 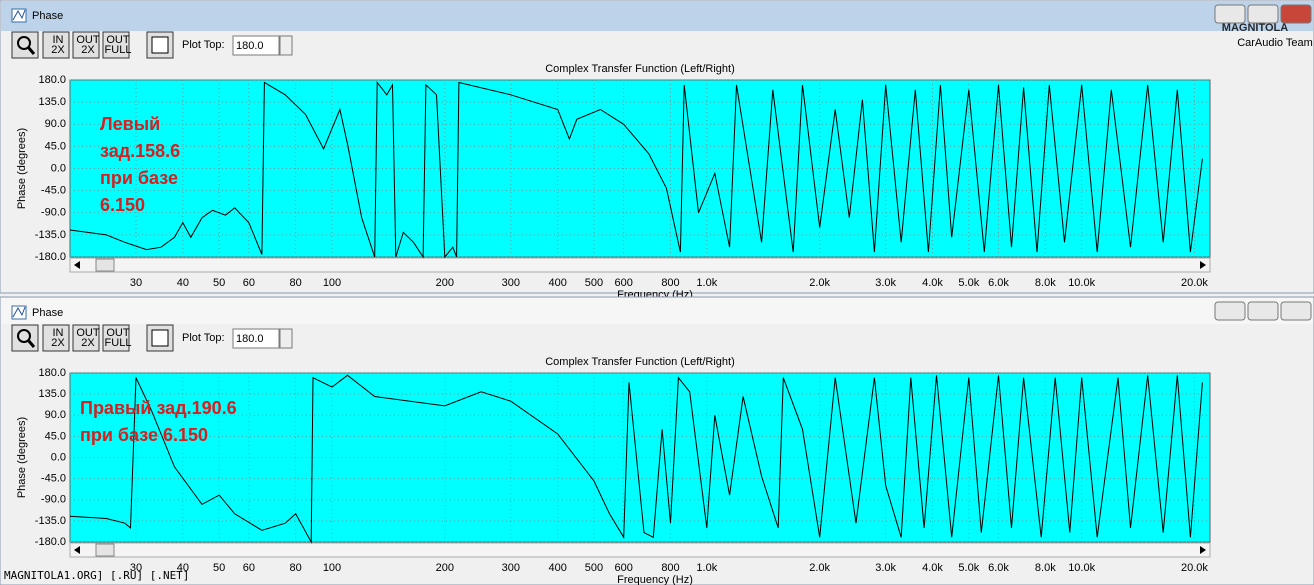 I want to click on watermark: MAGNITOLA1.ORG] [.RU] [.NET], so click(x=96, y=575).